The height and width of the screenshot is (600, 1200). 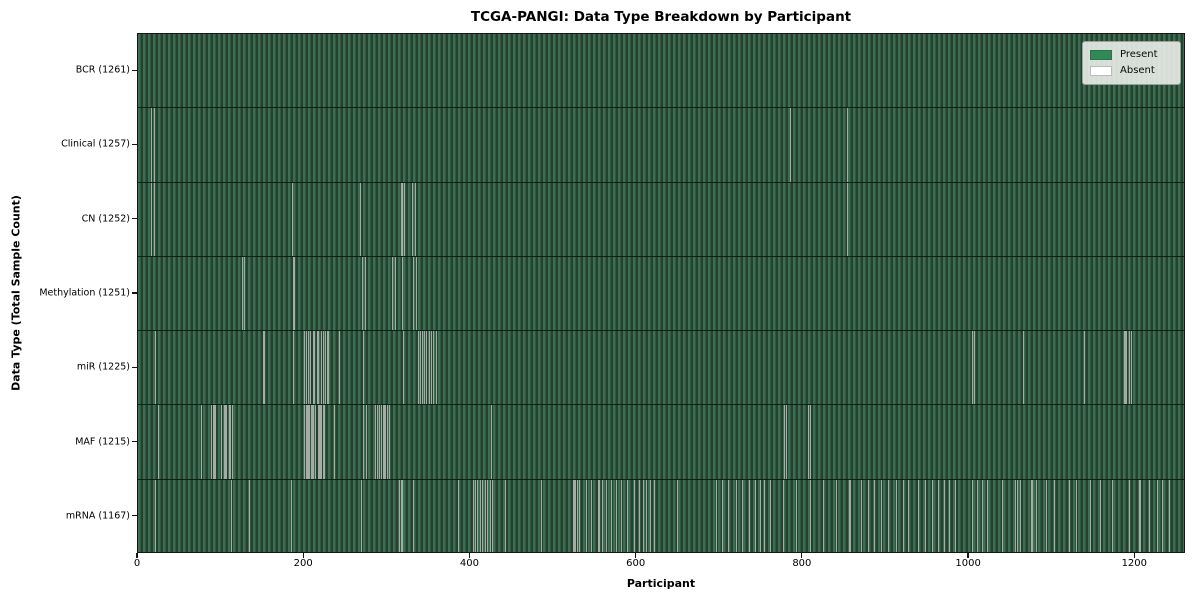 What do you see at coordinates (661, 442) in the screenshot?
I see `data-row-MAF` at bounding box center [661, 442].